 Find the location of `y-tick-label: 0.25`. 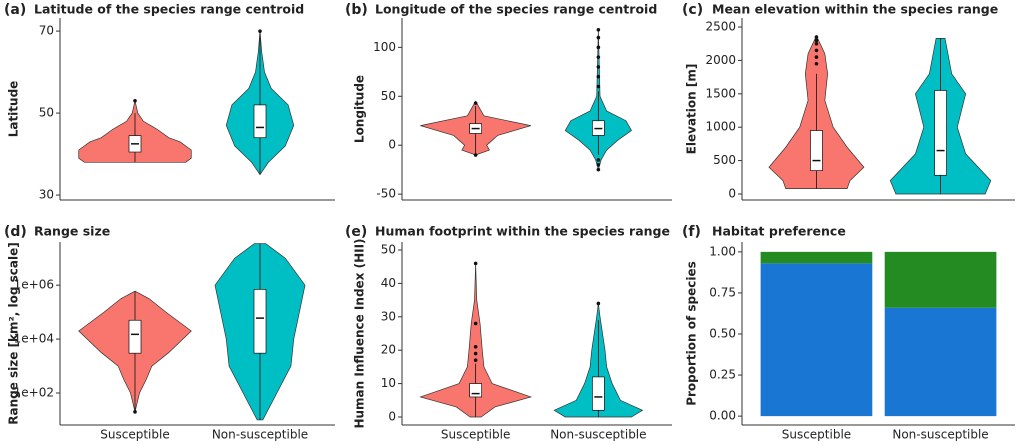

y-tick-label: 0.25 is located at coordinates (722, 375).